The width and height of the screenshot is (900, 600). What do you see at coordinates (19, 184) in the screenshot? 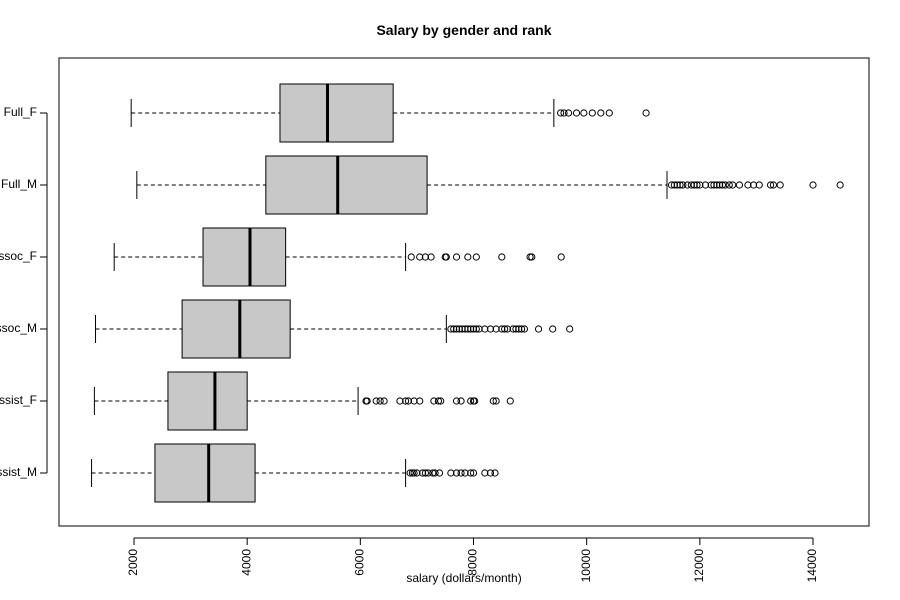
I see `y-tick-label: Full_M` at bounding box center [19, 184].